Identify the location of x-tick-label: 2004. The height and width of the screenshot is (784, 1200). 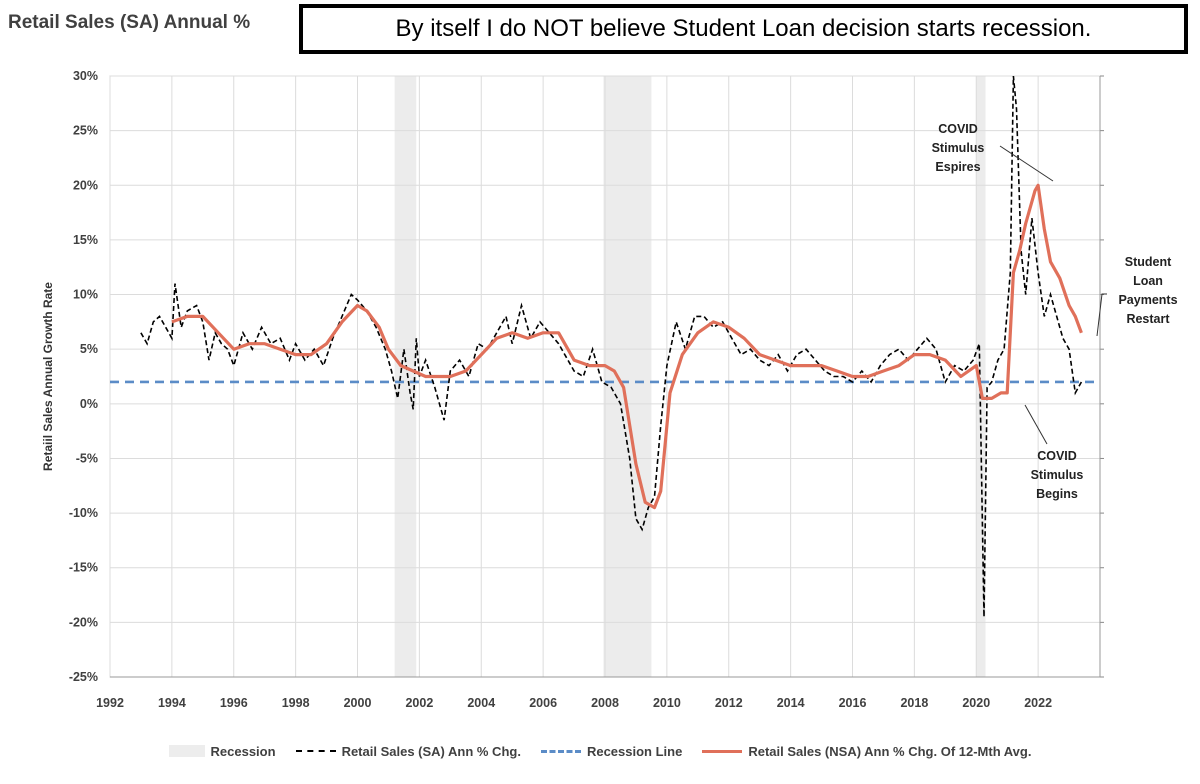
(481, 703).